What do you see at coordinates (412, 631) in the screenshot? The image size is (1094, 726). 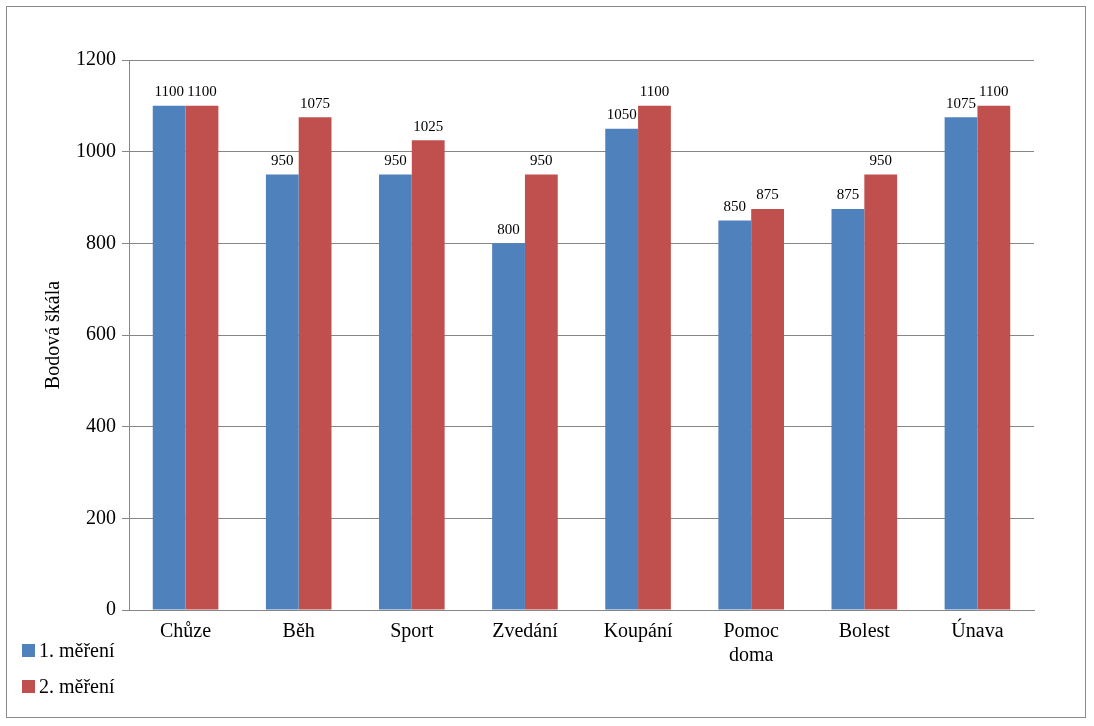 I see `x-tick-label: Sport` at bounding box center [412, 631].